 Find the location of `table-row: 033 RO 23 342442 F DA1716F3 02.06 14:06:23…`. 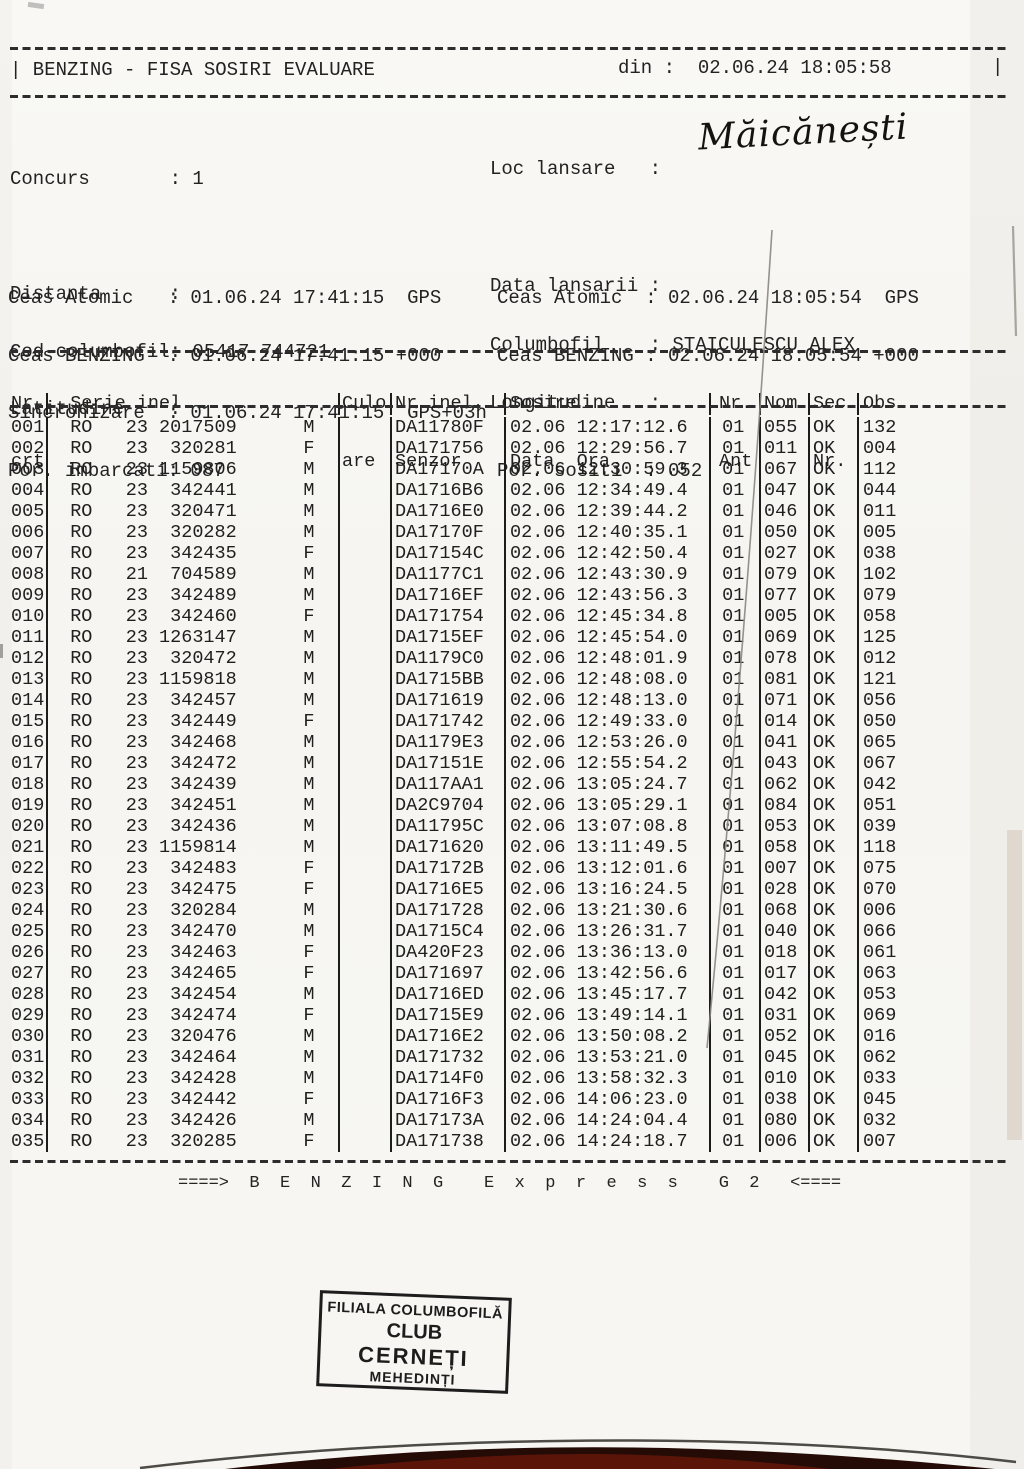

table-row: 033 RO 23 342442 F DA1716F3 02.06 14:06:23… is located at coordinates (483, 1099).